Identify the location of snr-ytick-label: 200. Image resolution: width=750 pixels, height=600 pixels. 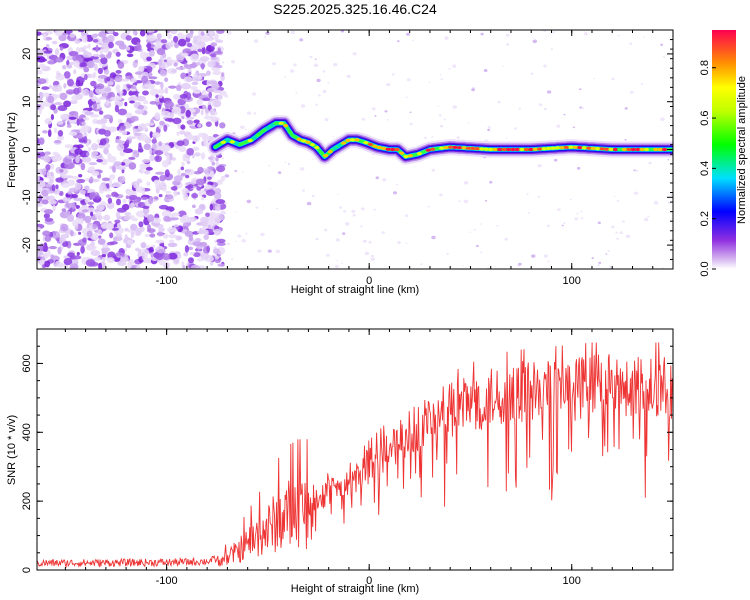
(27, 501).